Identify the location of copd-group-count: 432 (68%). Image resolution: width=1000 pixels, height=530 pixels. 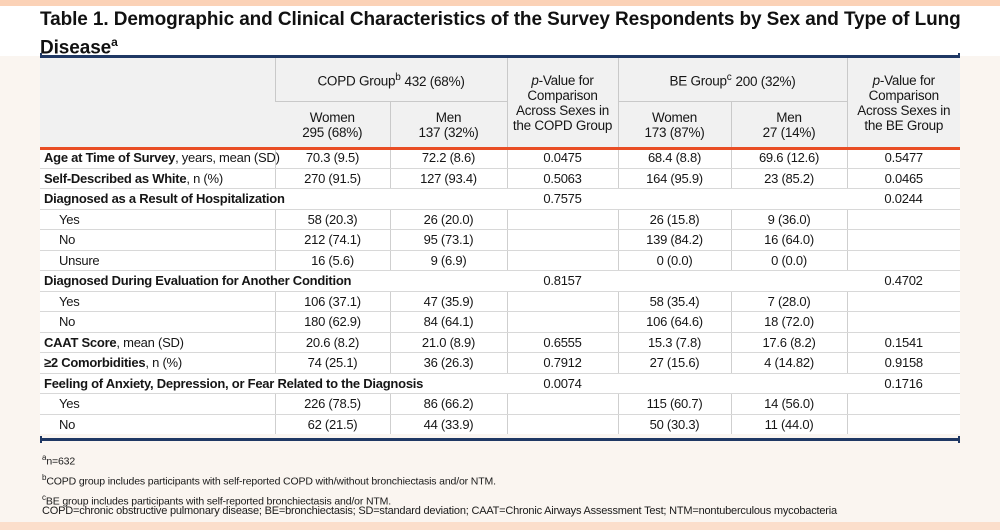
(434, 81).